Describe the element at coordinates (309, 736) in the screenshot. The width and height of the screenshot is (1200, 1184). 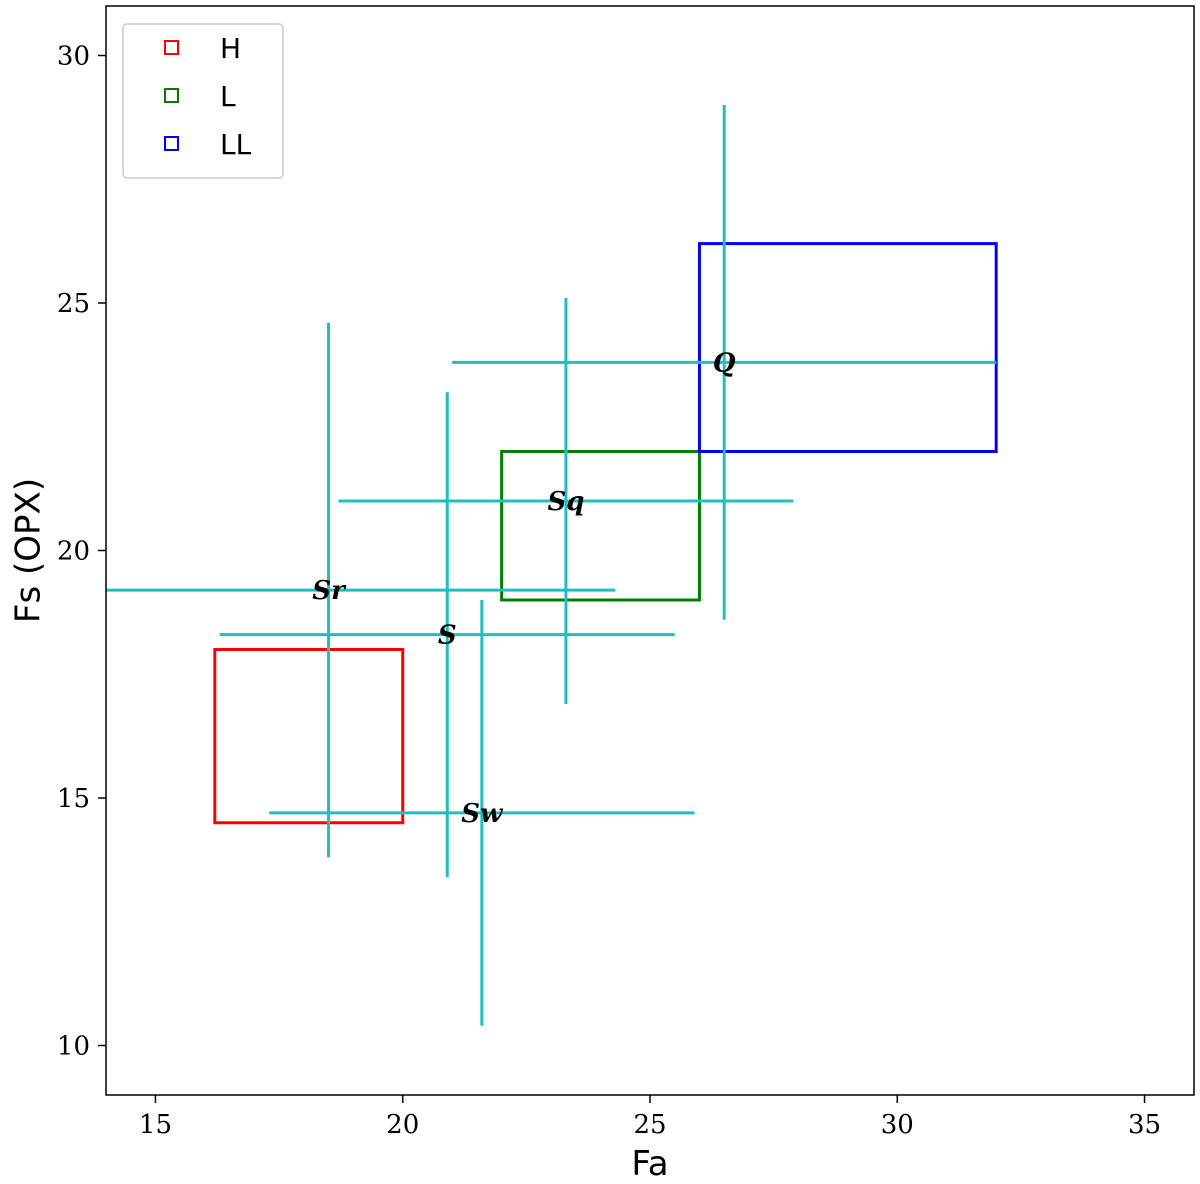
I see `region-h` at that location.